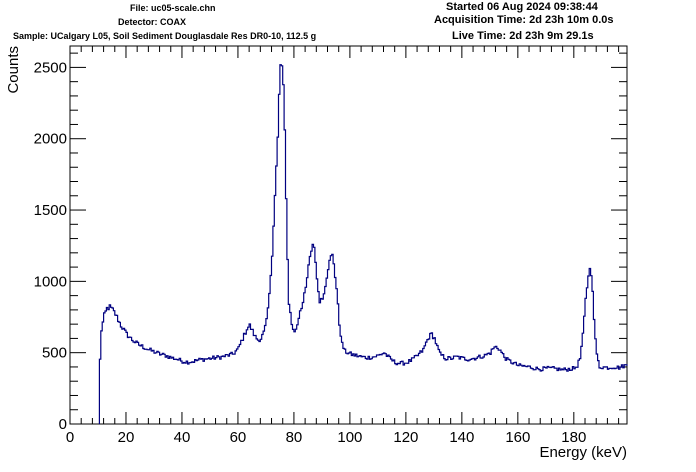 The width and height of the screenshot is (696, 472). I want to click on detector-label: Detector: COAX, so click(152, 22).